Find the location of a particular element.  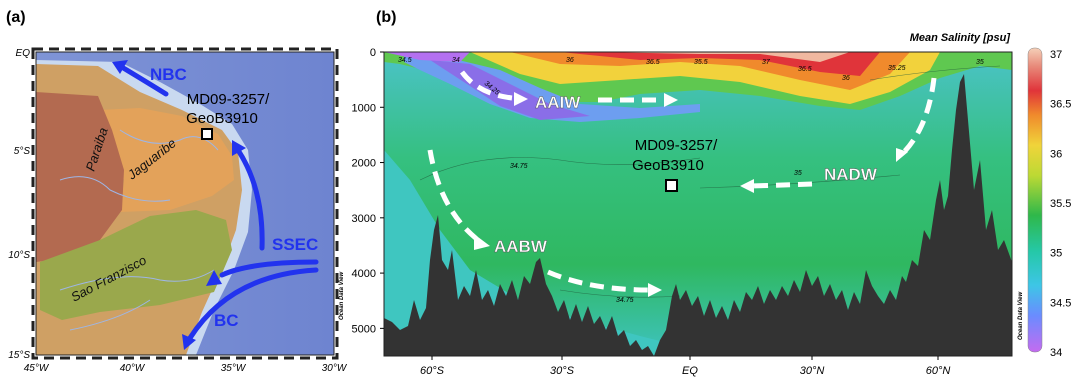

colorbar-tick-label: 35.5 is located at coordinates (1060, 204).